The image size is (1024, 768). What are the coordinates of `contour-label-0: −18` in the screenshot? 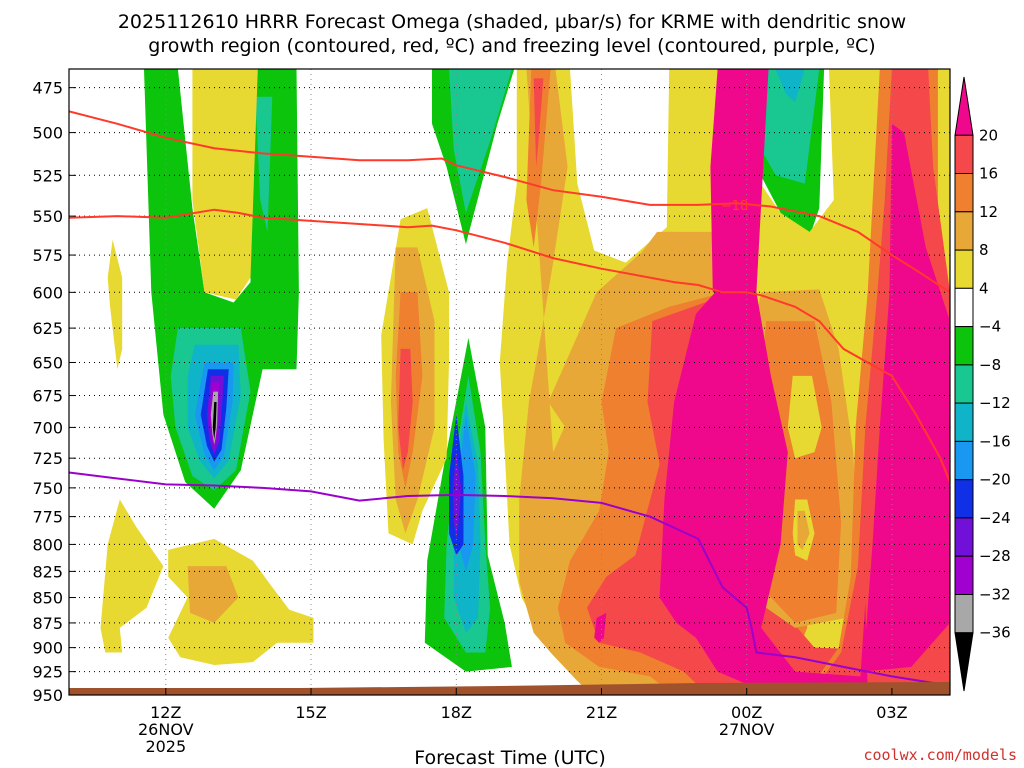 It's located at (734, 206).